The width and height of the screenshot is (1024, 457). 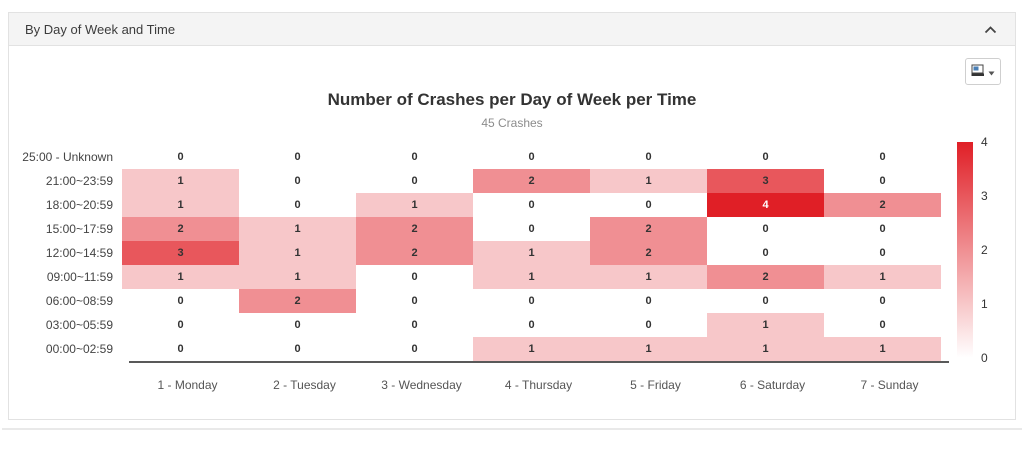 I want to click on x-axis-label: 5 - Friday, so click(x=655, y=385).